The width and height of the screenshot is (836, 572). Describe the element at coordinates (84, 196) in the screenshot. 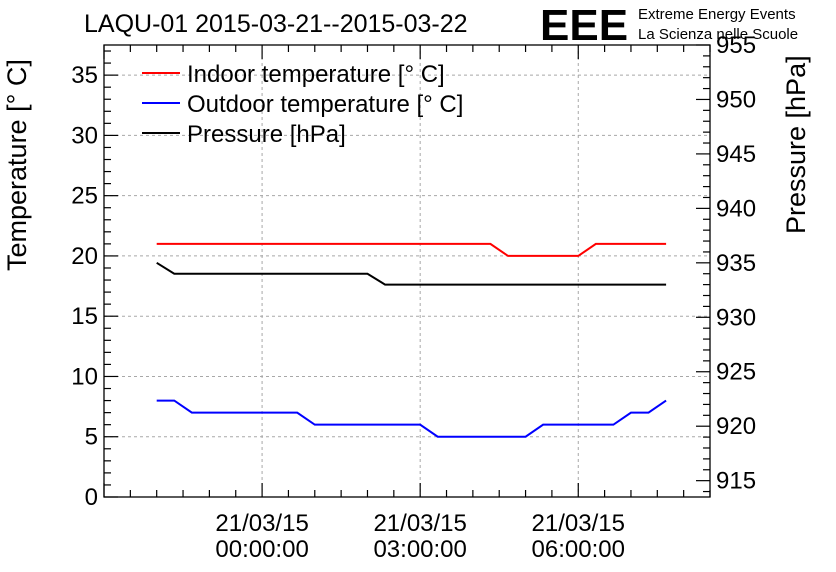

I see `y-tick-label: 25` at that location.